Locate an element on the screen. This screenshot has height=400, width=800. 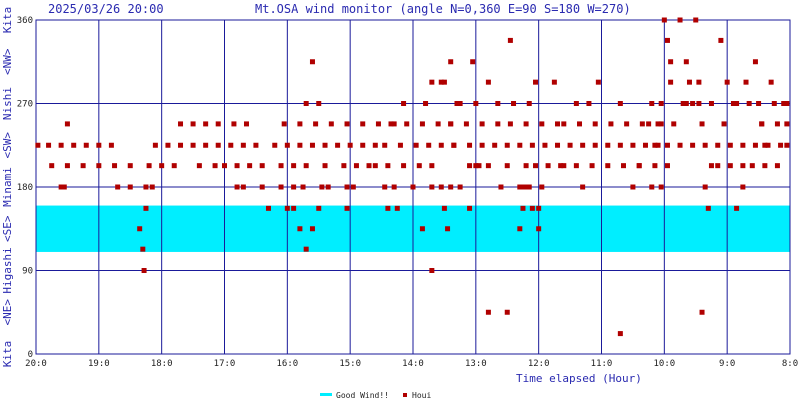
legend: Good Wind!! Houi is located at coordinates (375, 395).